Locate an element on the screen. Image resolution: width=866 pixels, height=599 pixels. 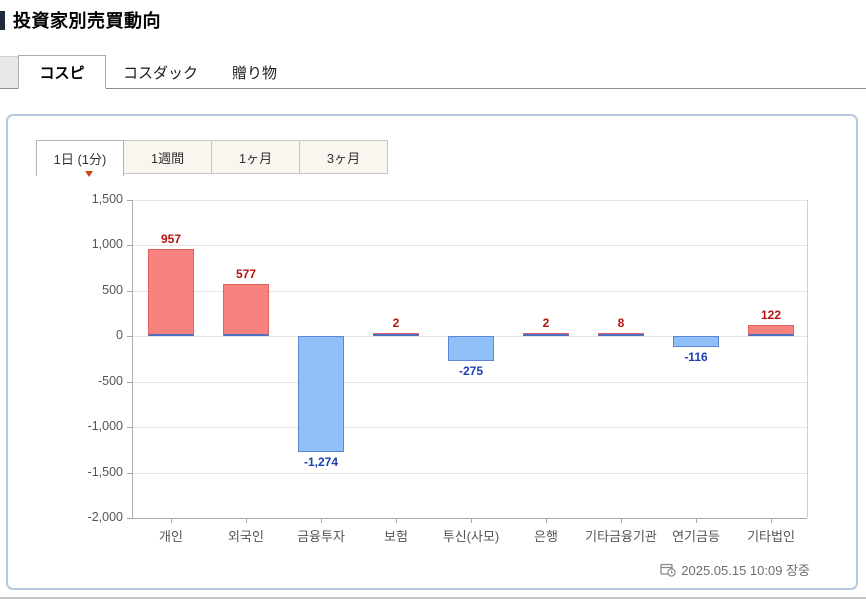
timestamp: 2025.05.15 10:09 장중 is located at coordinates (735, 569).